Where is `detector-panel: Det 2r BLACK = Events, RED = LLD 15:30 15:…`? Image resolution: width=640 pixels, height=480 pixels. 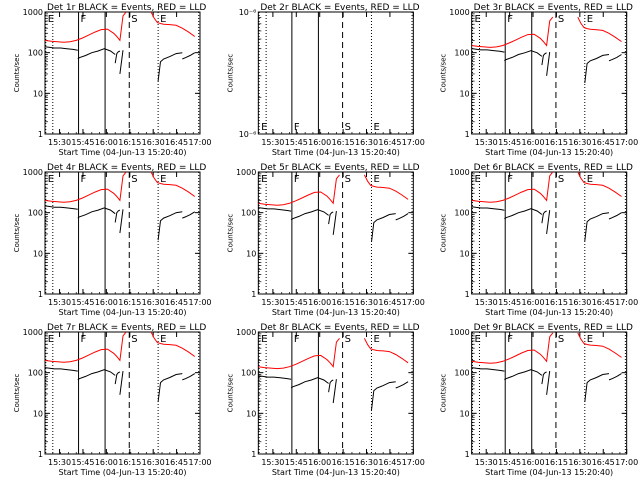 detector-panel: Det 2r BLACK = Events, RED = LLD 15:30 15:… is located at coordinates (325, 80).